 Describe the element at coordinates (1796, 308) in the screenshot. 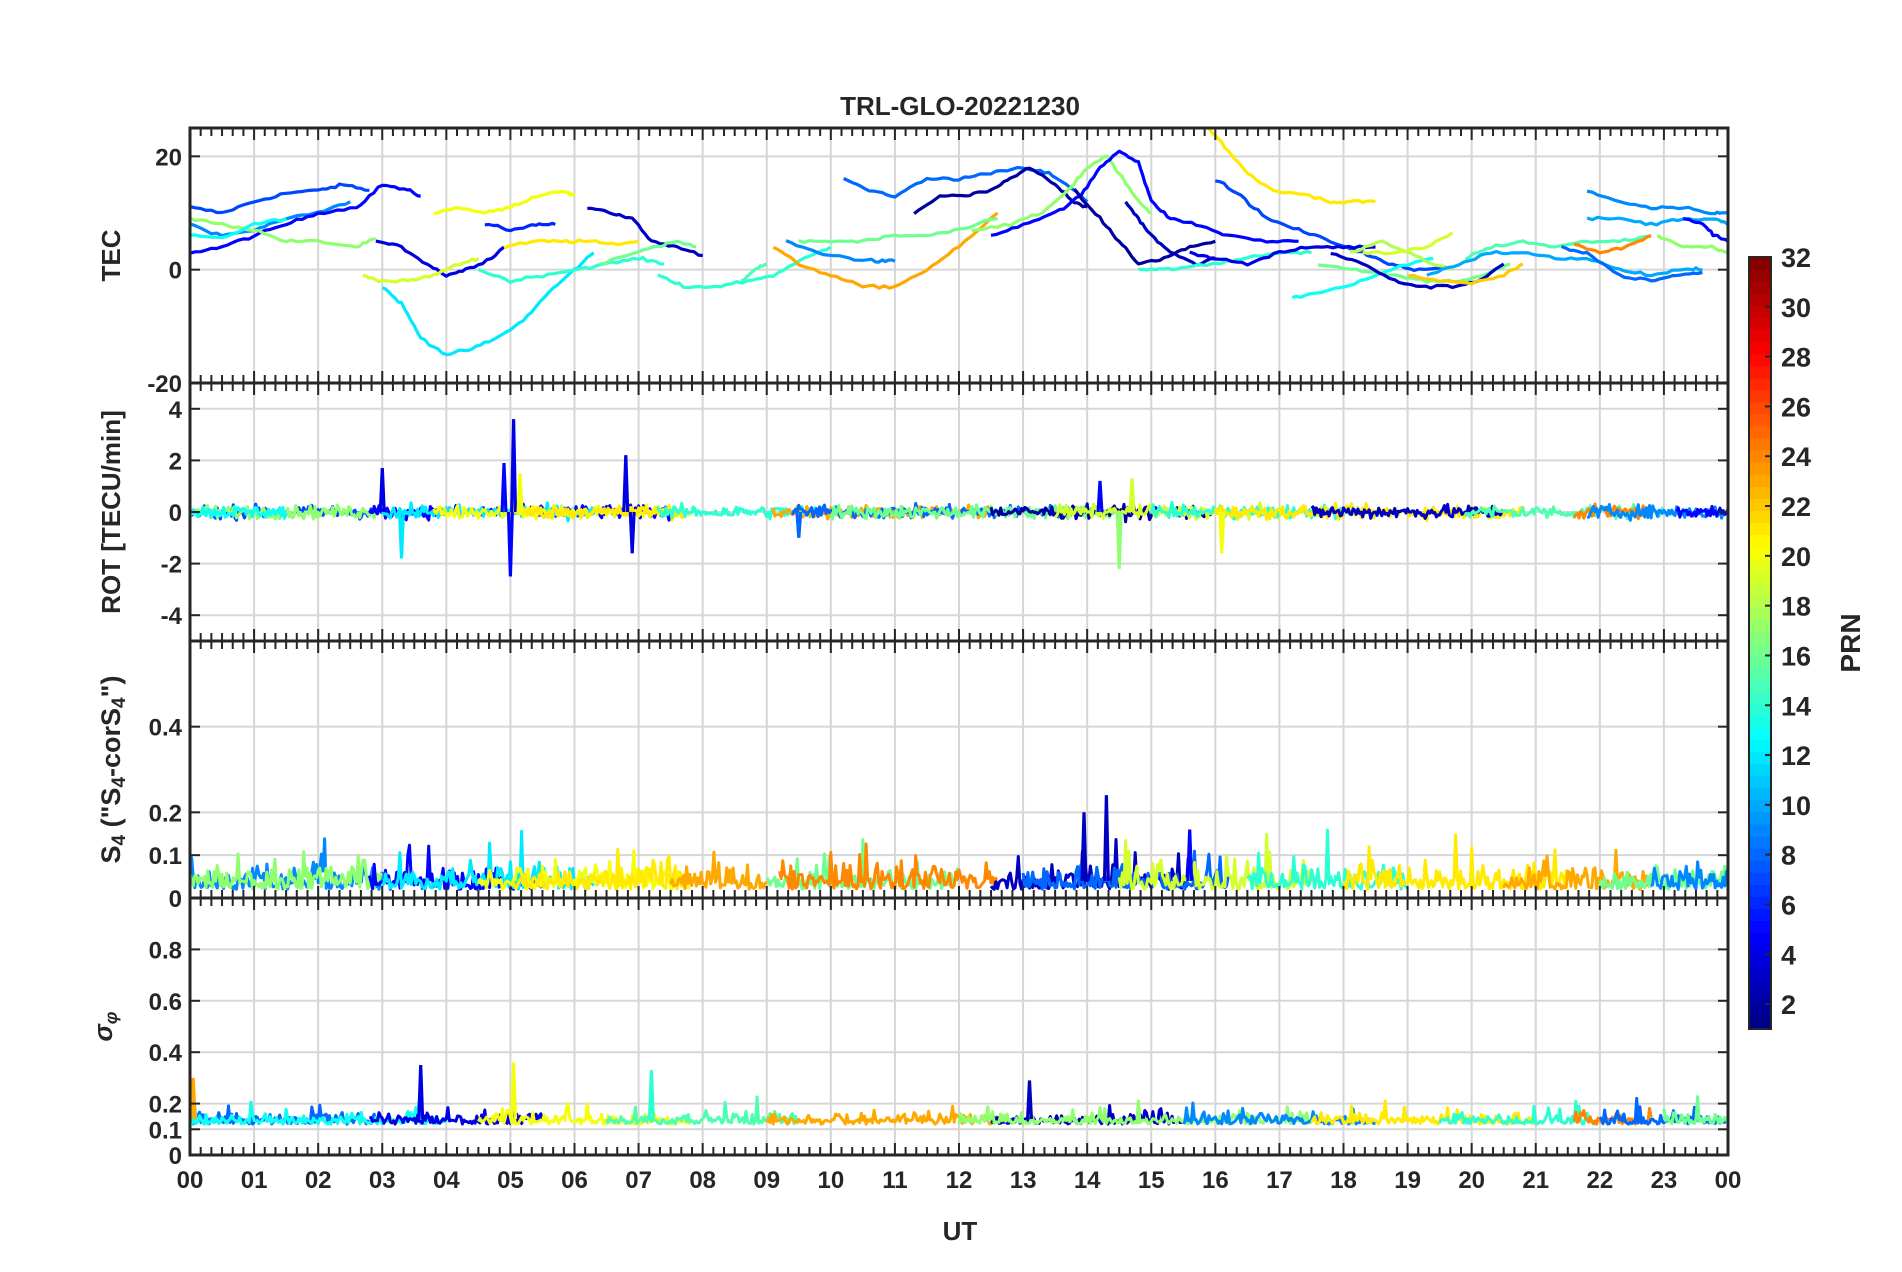

I see `colorbar-tick-label: 30` at that location.